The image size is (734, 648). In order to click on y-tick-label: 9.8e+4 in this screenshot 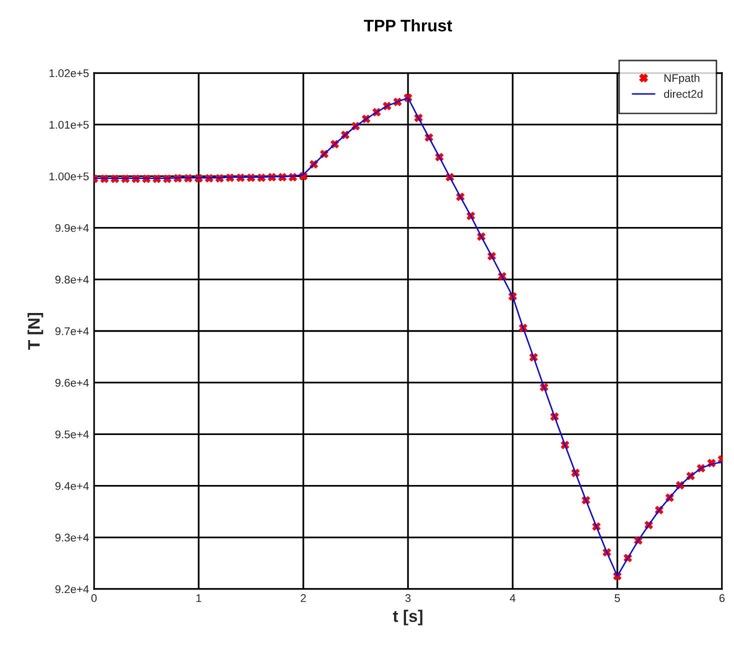, I will do `click(72, 280)`.